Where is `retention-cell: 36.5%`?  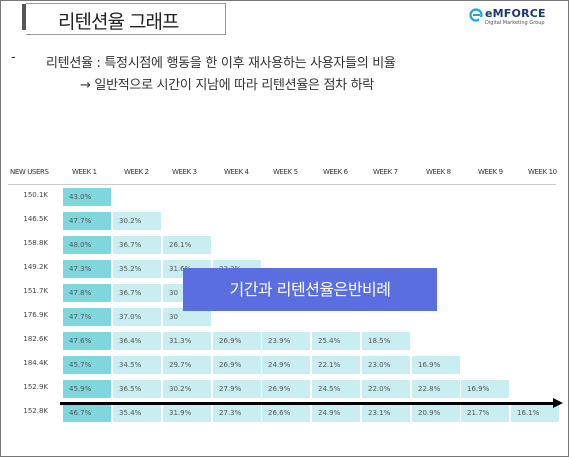 retention-cell: 36.5% is located at coordinates (137, 389).